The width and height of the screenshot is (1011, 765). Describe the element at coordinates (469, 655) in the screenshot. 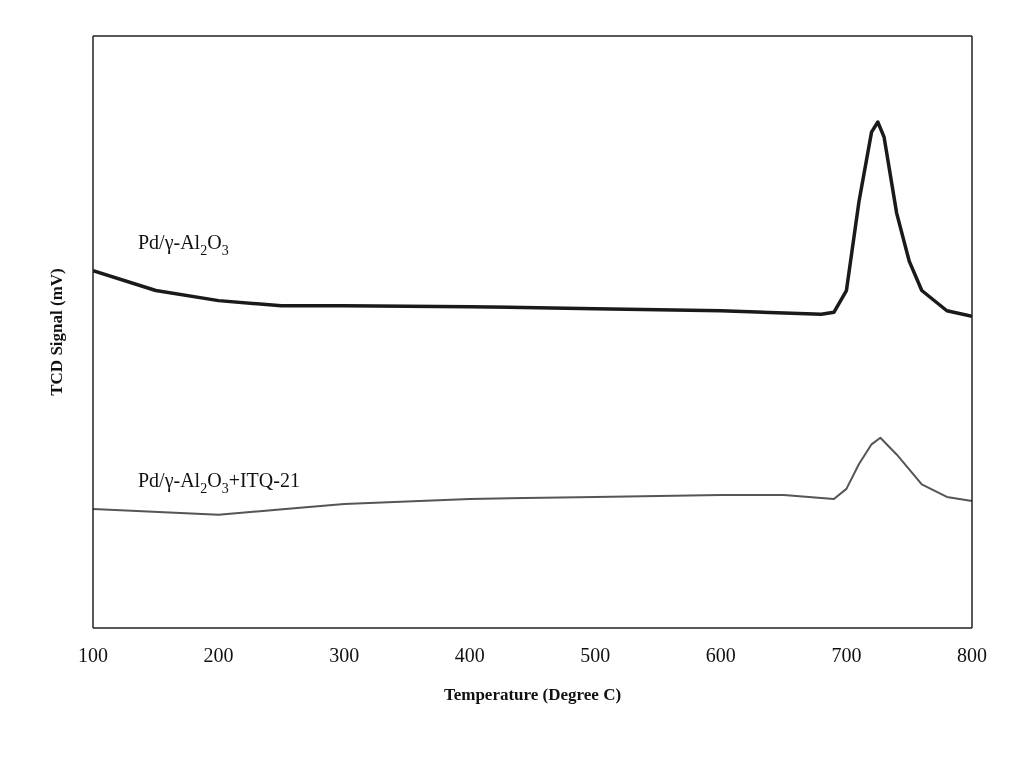

I see `x-tick-label: 400` at that location.